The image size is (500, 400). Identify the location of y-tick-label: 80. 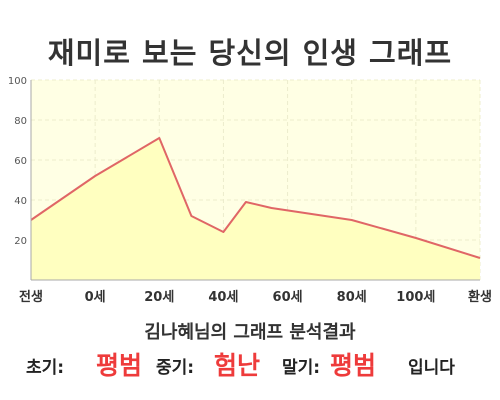
(20, 121).